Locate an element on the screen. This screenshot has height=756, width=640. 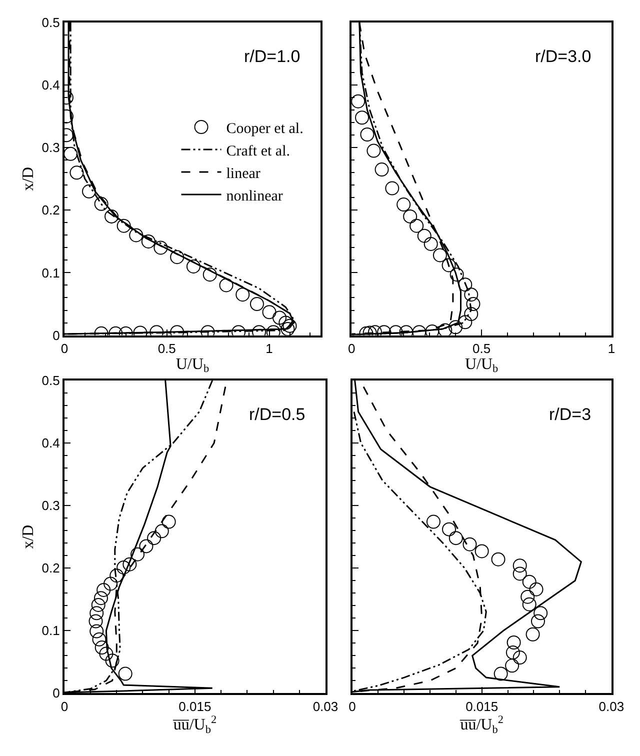
legend-label: Cooper et al. is located at coordinates (265, 128).